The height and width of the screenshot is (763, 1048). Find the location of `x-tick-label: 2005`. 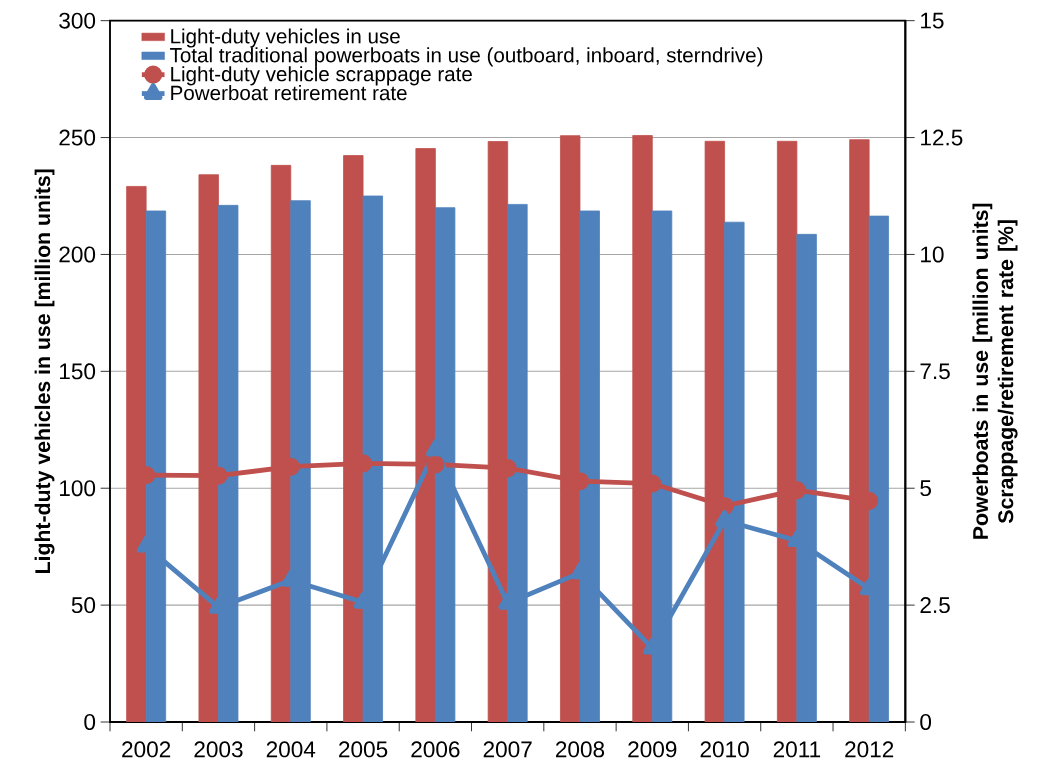

x-tick-label: 2005 is located at coordinates (363, 749).